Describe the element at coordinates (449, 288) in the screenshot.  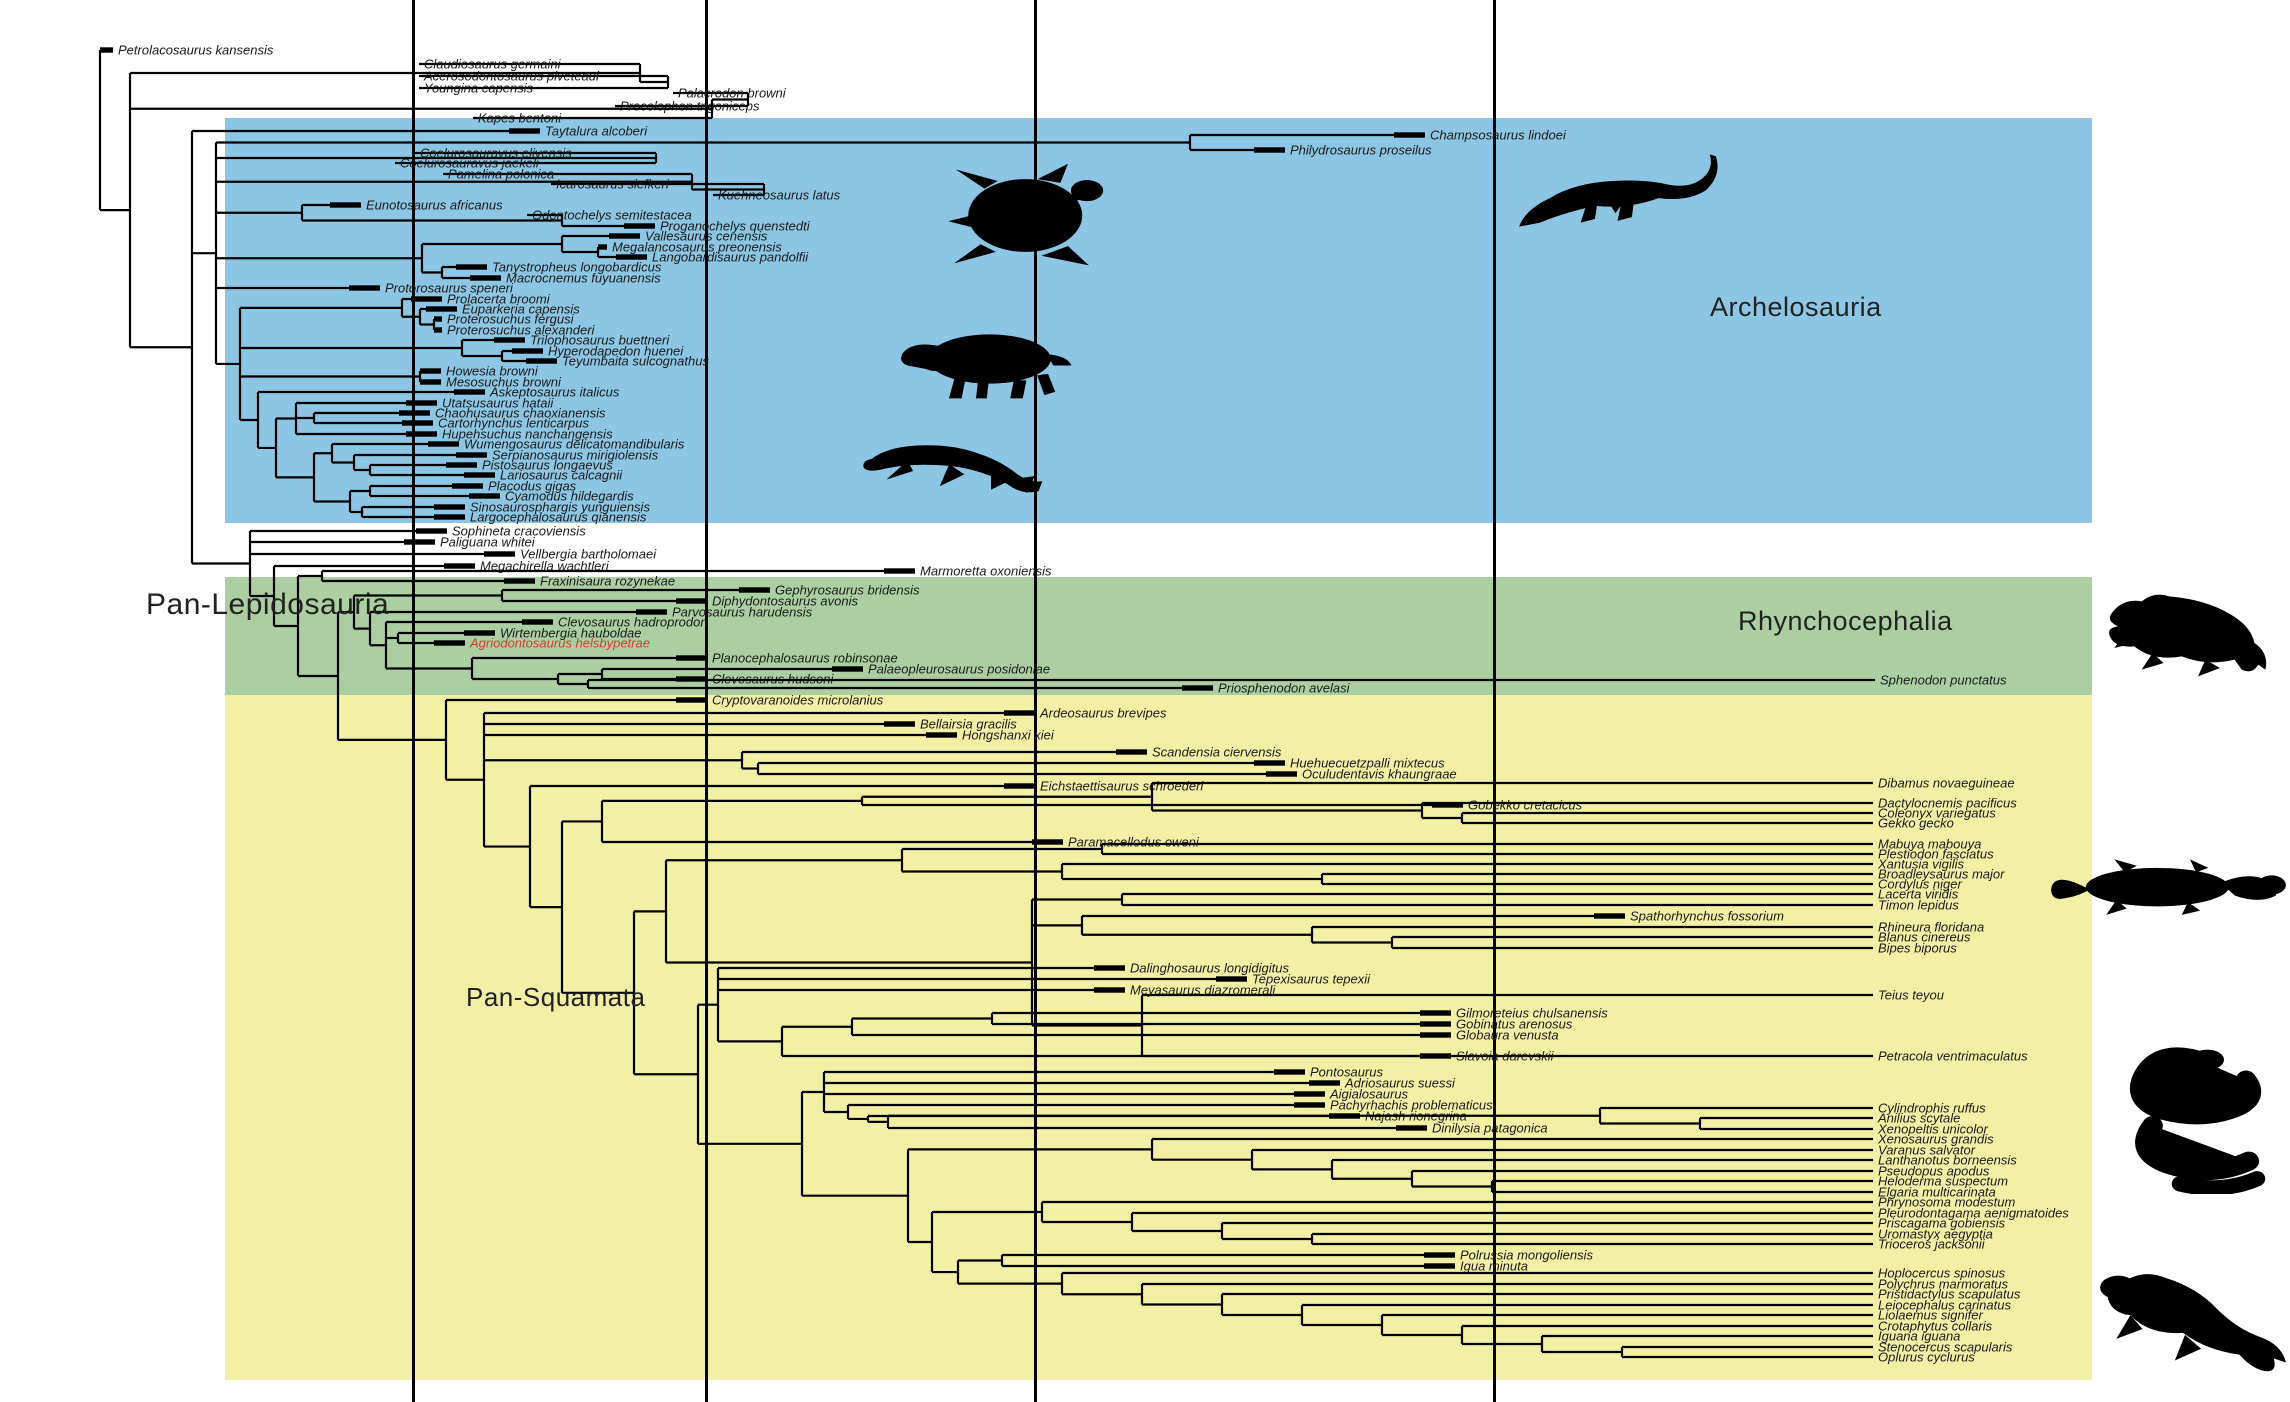
I see `taxon-label: Protorosaurus speneri` at that location.